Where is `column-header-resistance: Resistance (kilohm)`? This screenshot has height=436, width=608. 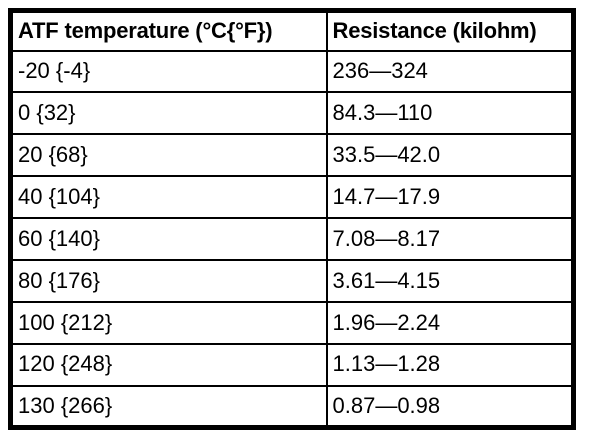 column-header-resistance: Resistance (kilohm) is located at coordinates (450, 30).